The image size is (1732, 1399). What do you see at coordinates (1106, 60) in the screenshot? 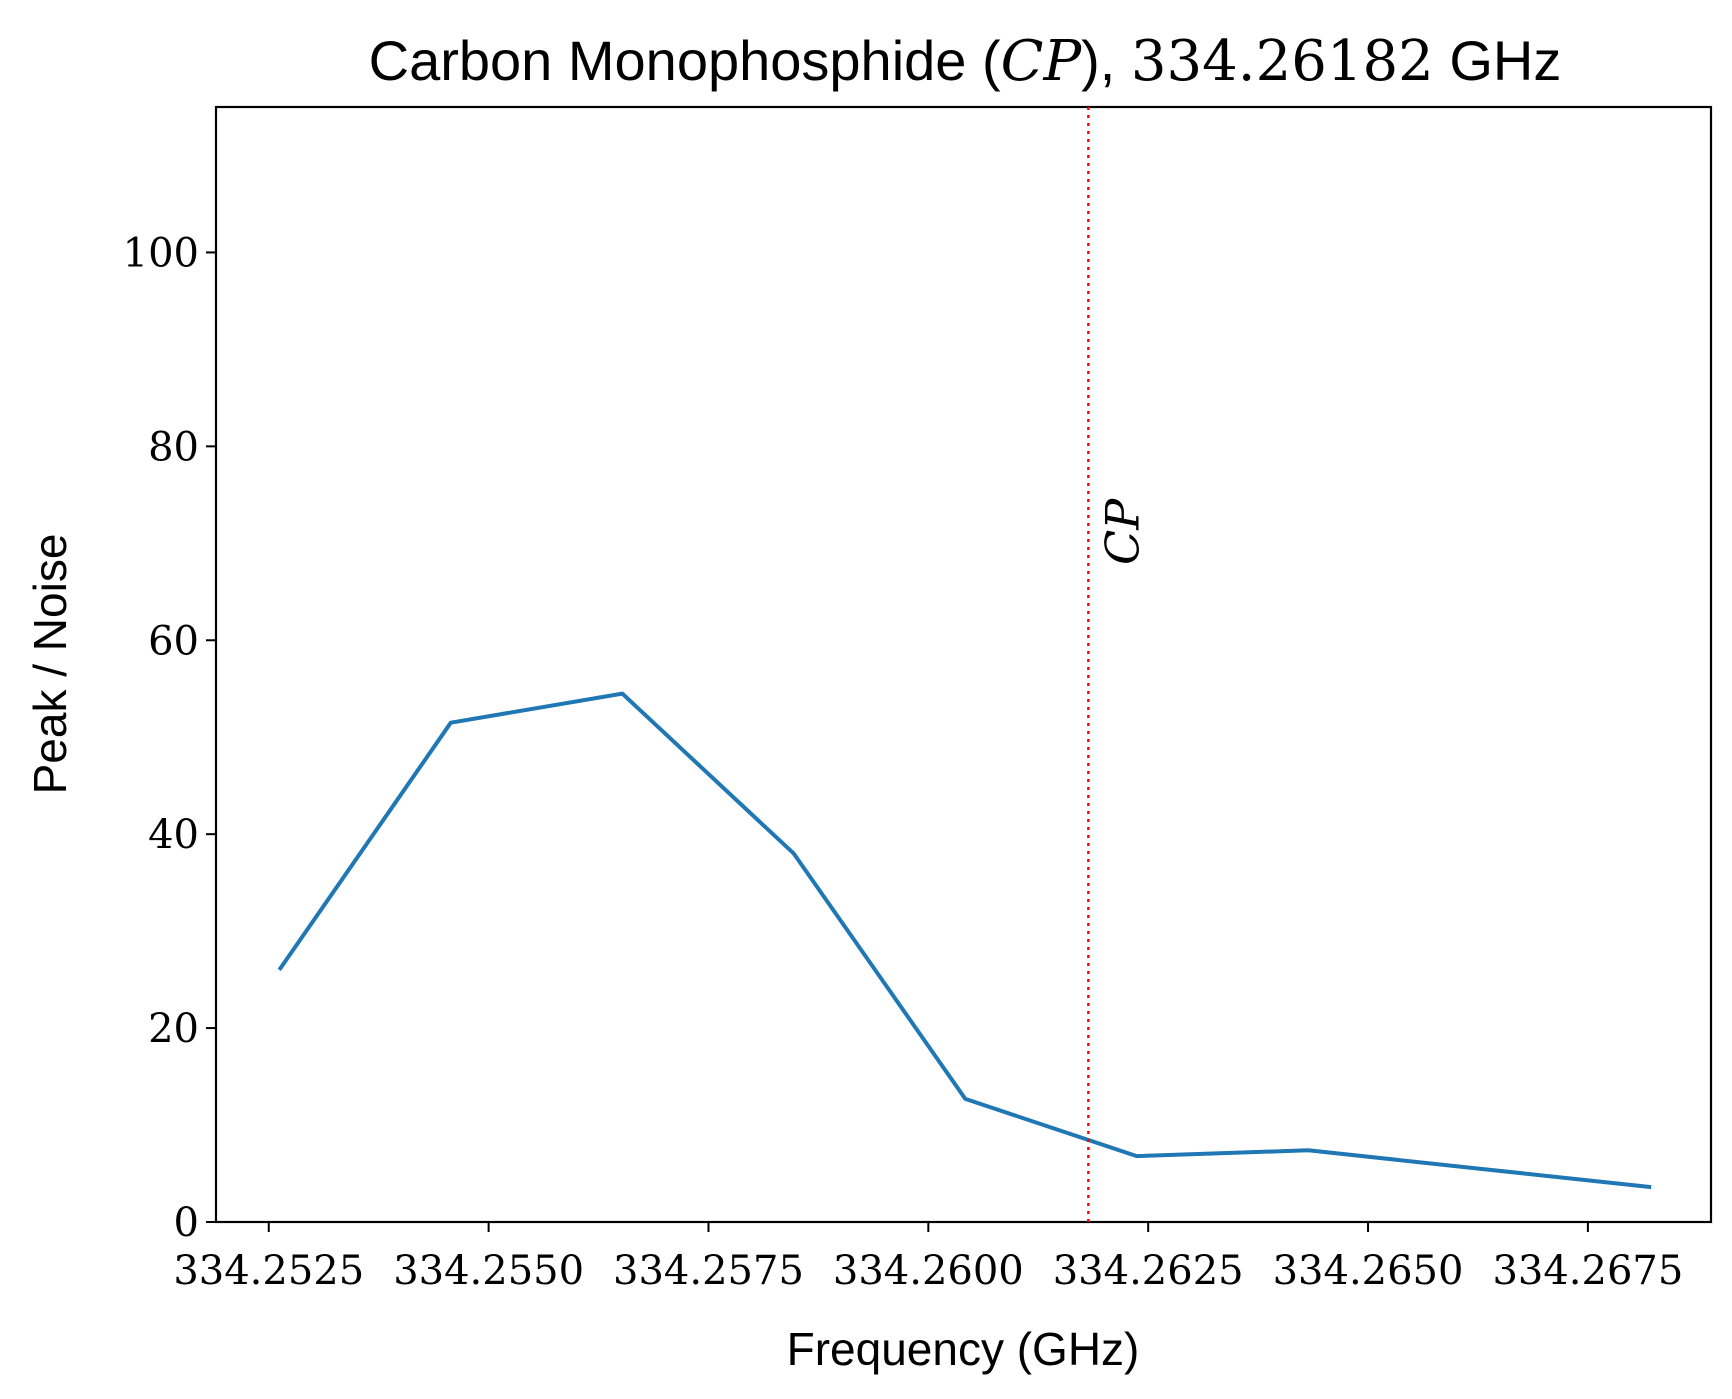
I see `title-middle: ),` at bounding box center [1106, 60].